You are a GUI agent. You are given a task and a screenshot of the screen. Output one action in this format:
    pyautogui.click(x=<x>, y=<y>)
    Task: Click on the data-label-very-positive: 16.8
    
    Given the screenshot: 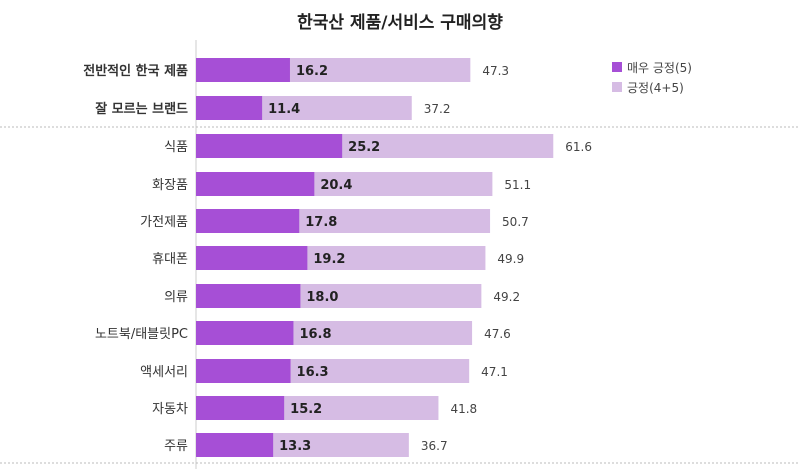 What is the action you would take?
    pyautogui.click(x=315, y=334)
    